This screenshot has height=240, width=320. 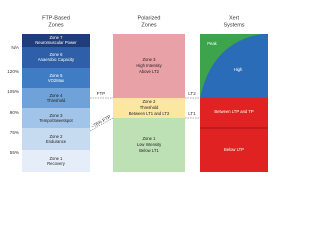 I want to click on axis-label: 105%, so click(x=13, y=91).